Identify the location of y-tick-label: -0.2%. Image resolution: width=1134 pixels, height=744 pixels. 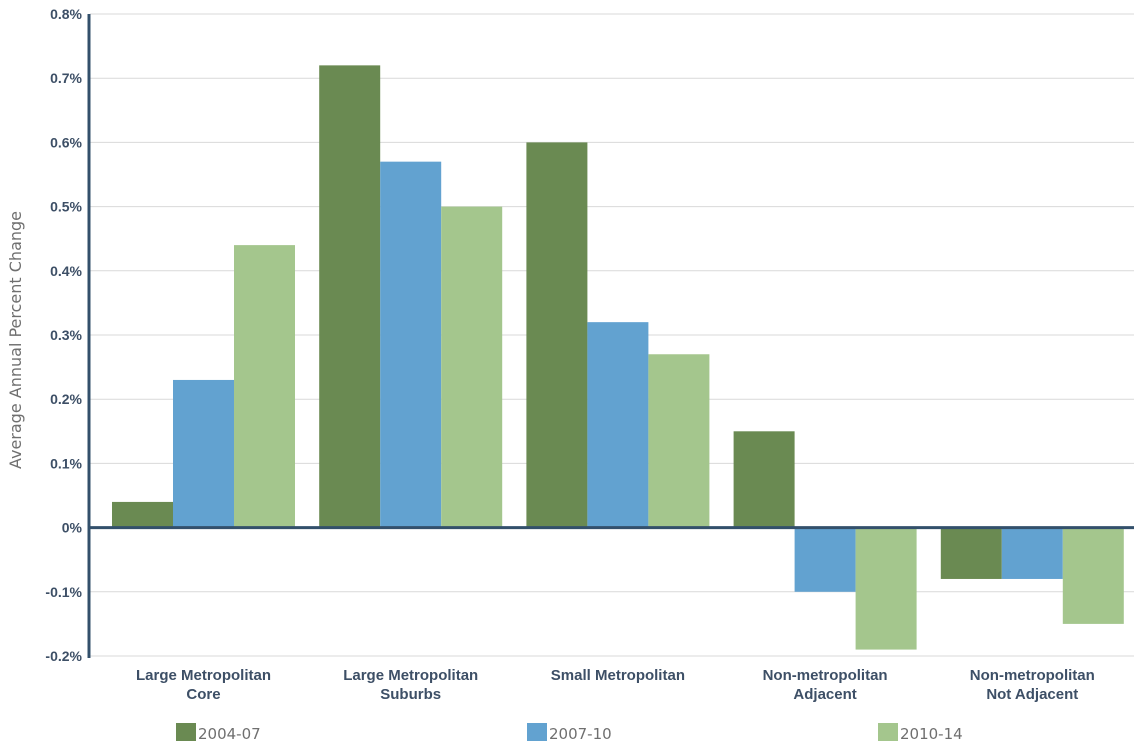
(63, 656).